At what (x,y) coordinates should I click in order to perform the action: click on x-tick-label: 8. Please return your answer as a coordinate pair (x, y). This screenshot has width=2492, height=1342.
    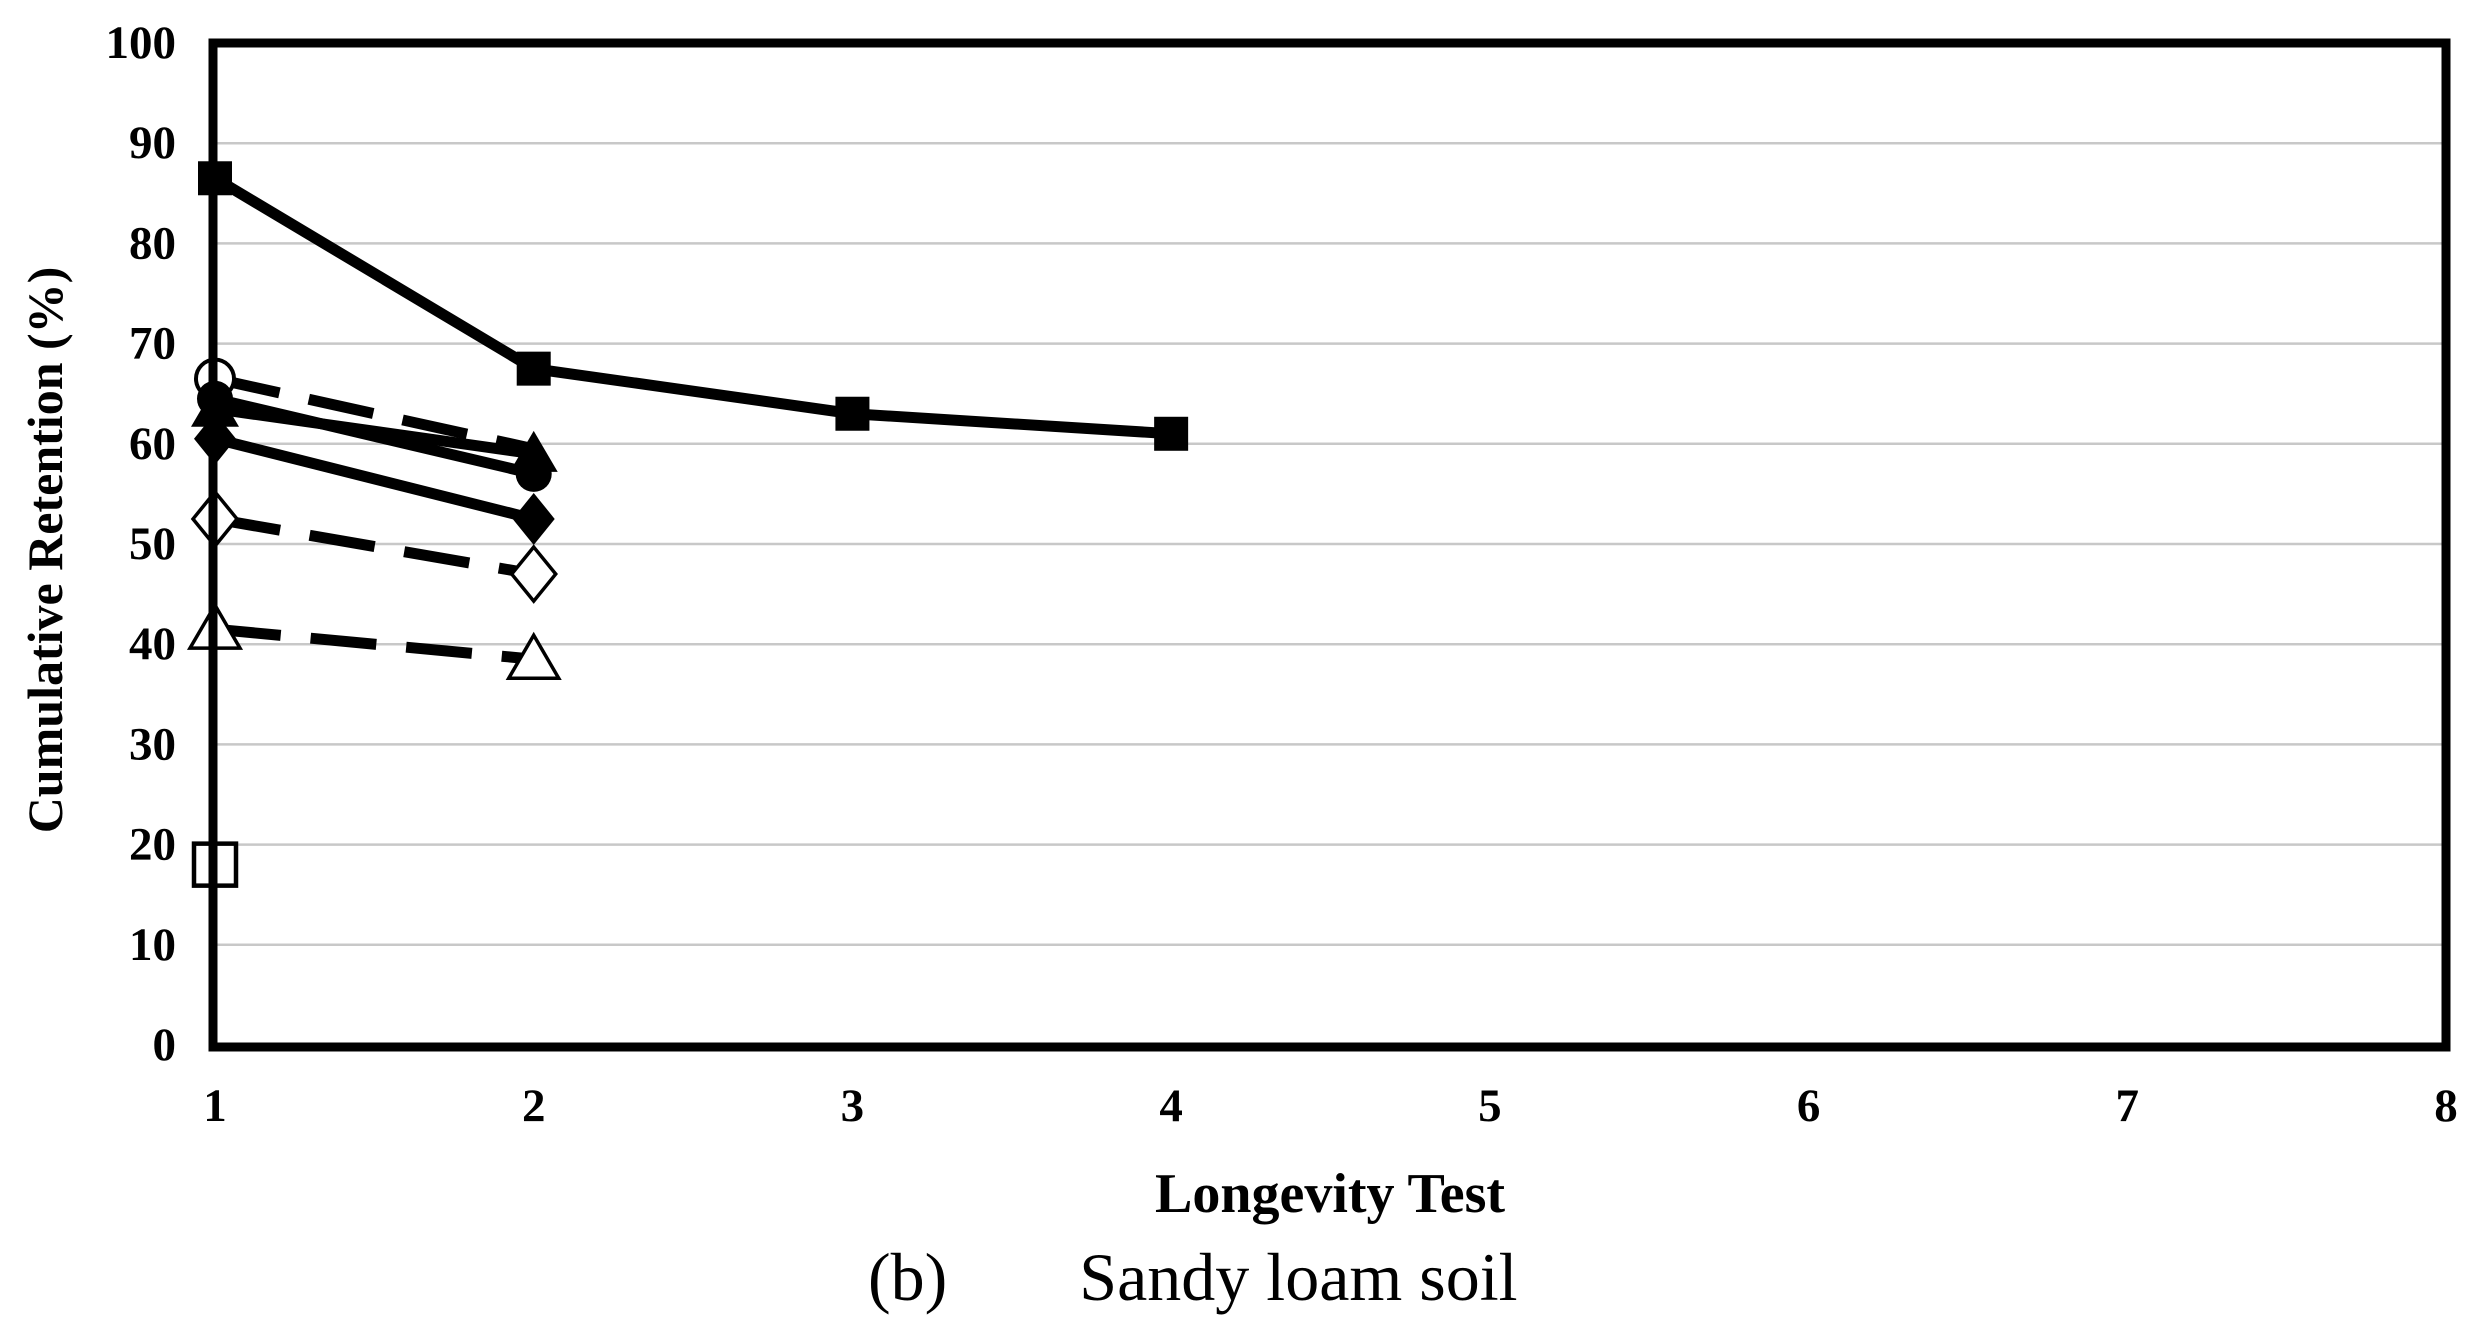
    Looking at the image, I should click on (2446, 1106).